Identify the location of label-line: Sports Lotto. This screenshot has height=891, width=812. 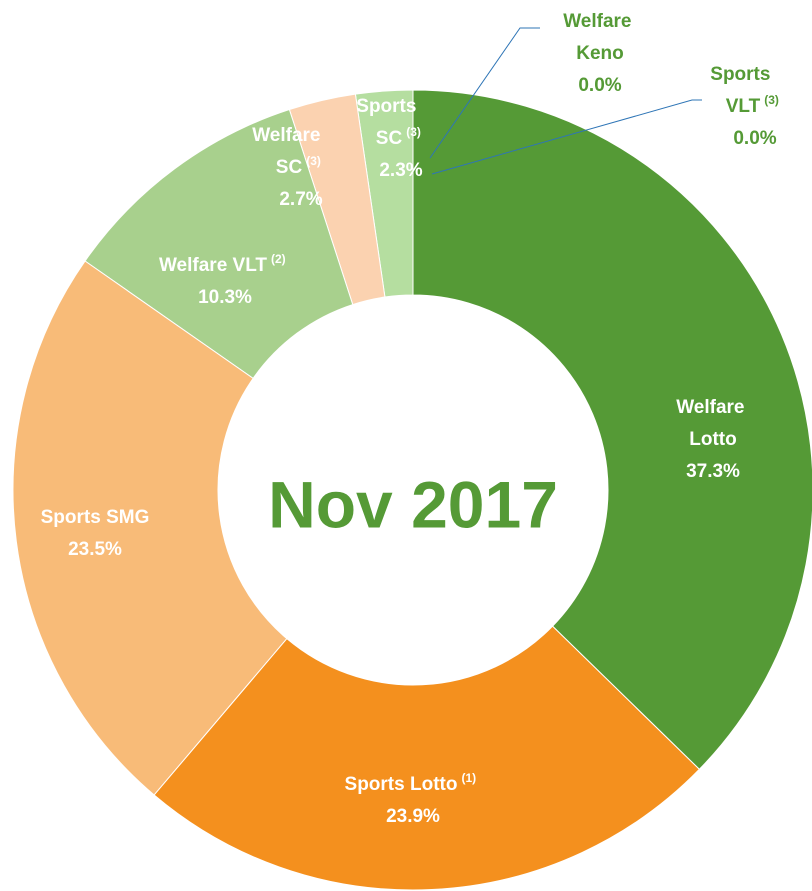
(401, 784).